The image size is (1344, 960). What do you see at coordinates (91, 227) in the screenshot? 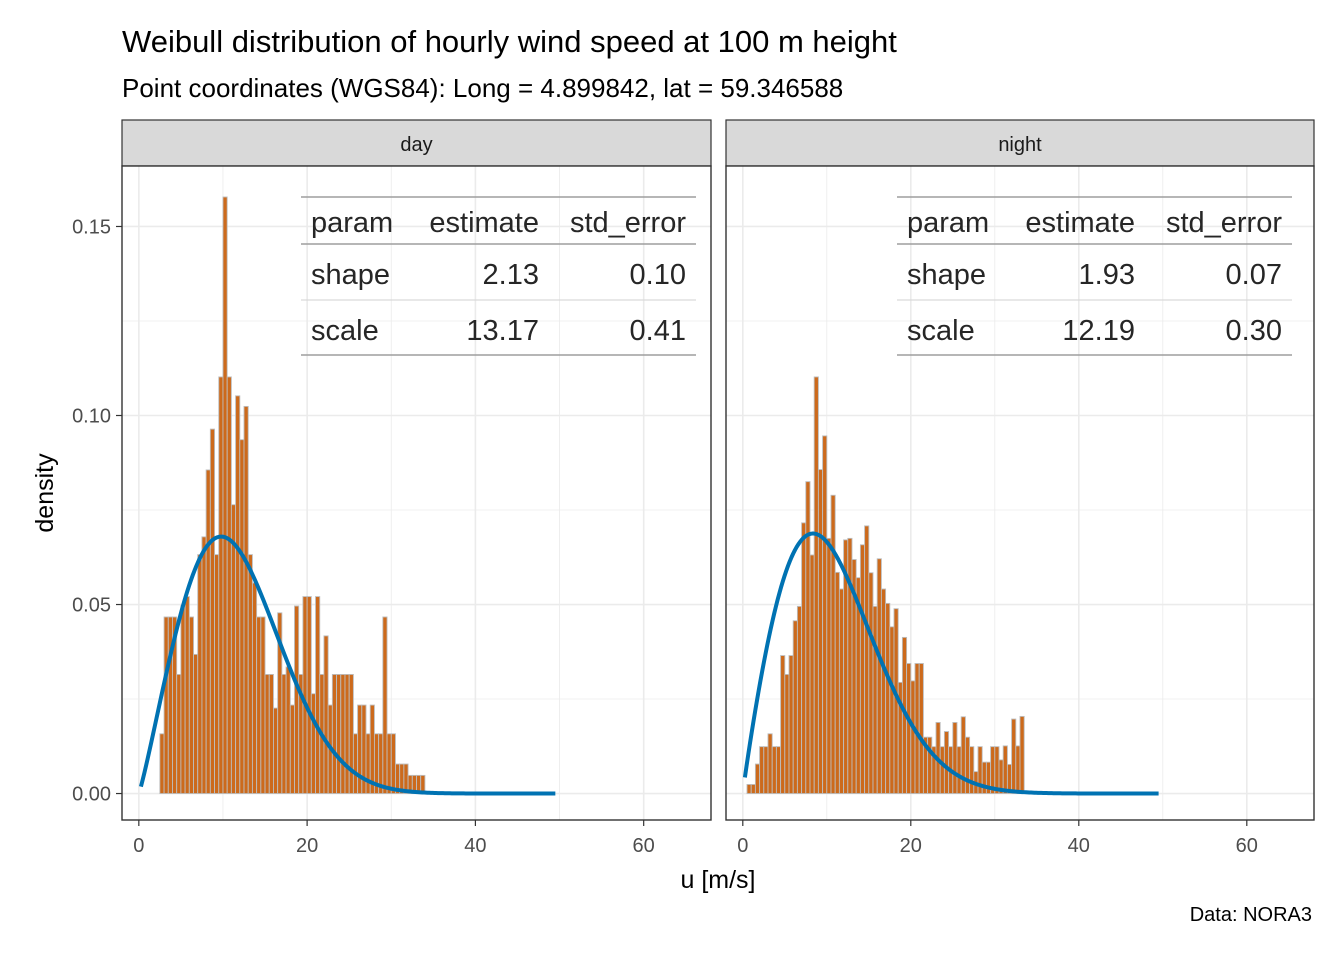
I see `y-tick-label: 0.15` at bounding box center [91, 227].